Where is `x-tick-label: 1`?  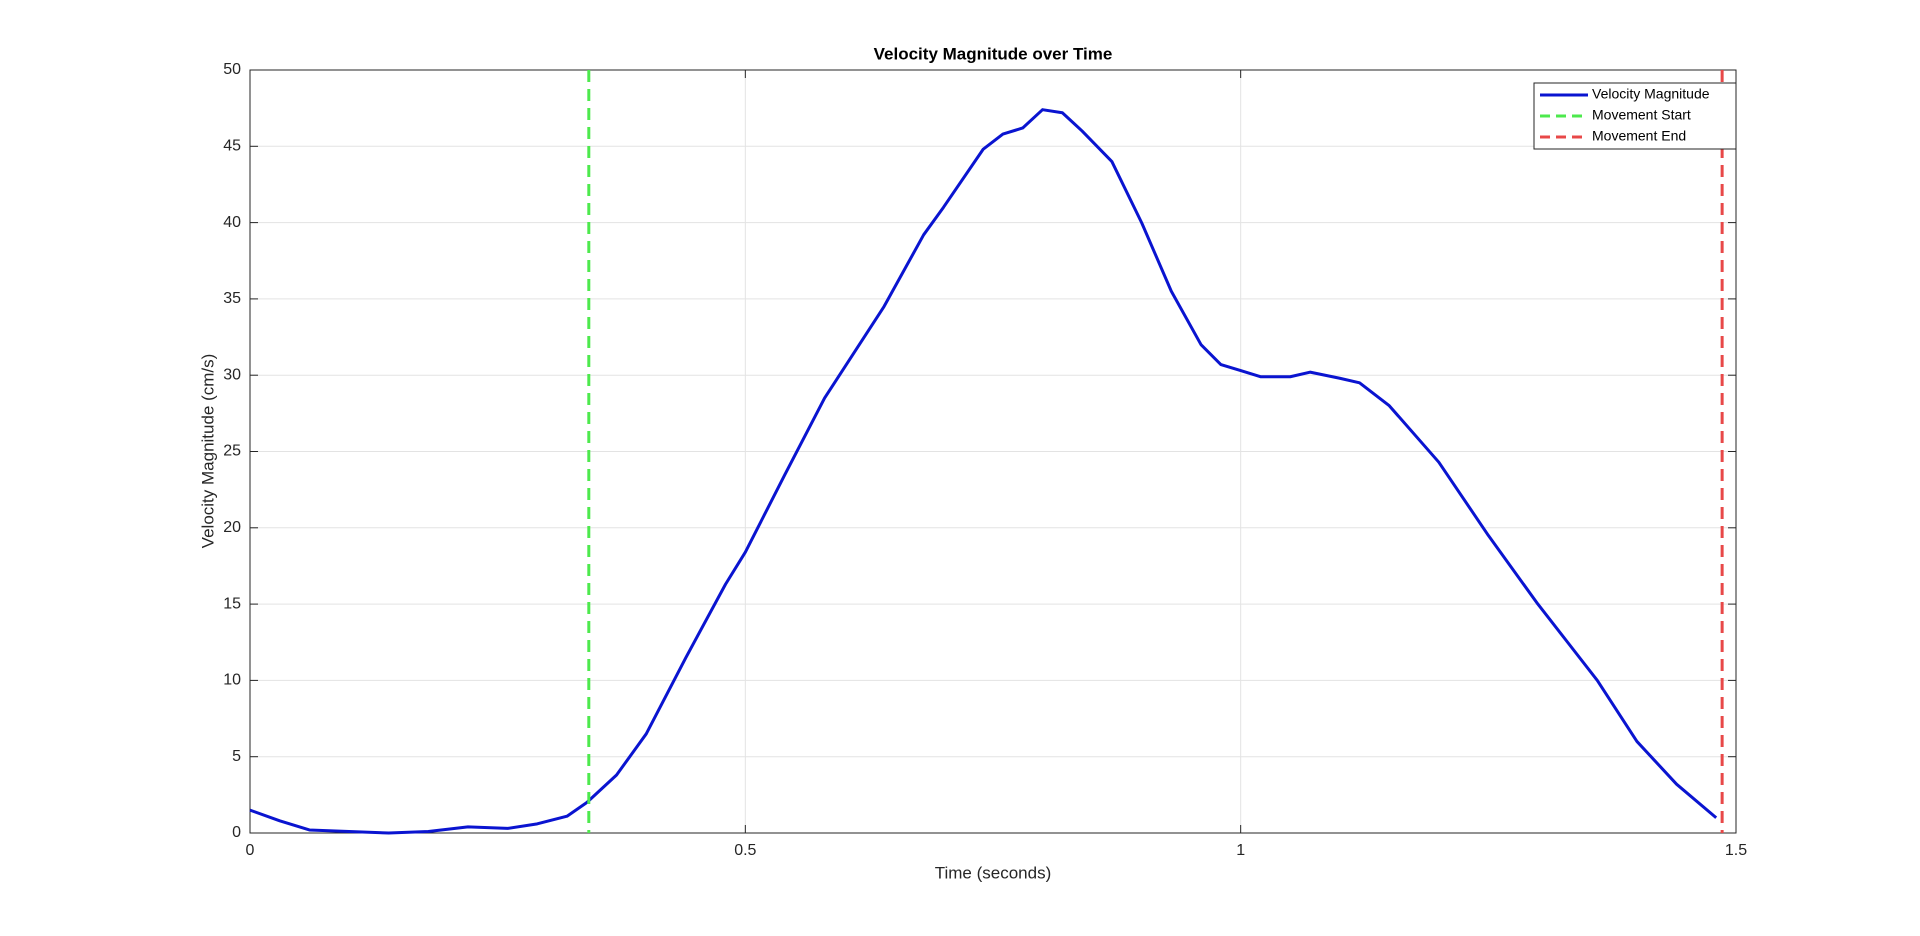
x-tick-label: 1 is located at coordinates (1240, 850).